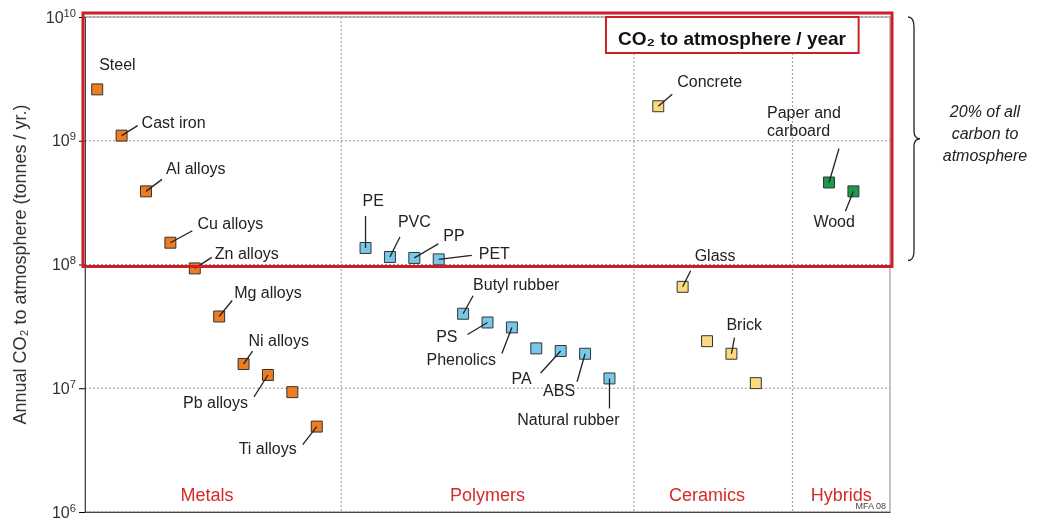 The height and width of the screenshot is (523, 1047). What do you see at coordinates (63, 140) in the screenshot?
I see `y-tick-label: 10$^{9}$` at bounding box center [63, 140].